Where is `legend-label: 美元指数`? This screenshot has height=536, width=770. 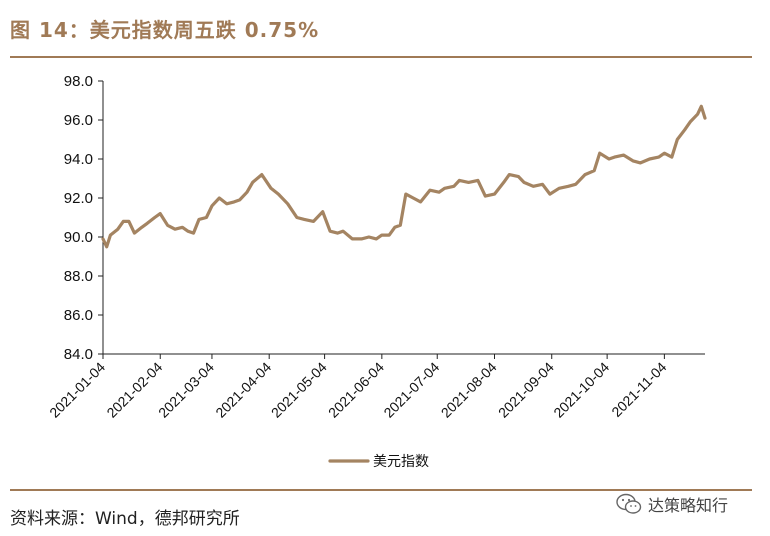 legend-label: 美元指数 is located at coordinates (401, 461).